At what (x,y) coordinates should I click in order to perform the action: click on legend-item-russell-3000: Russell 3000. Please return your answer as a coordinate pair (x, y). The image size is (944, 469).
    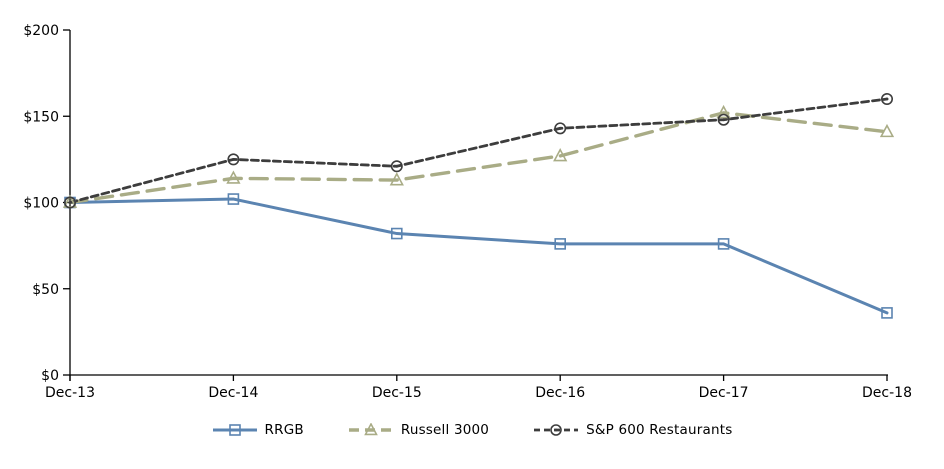
    Looking at the image, I should click on (418, 430).